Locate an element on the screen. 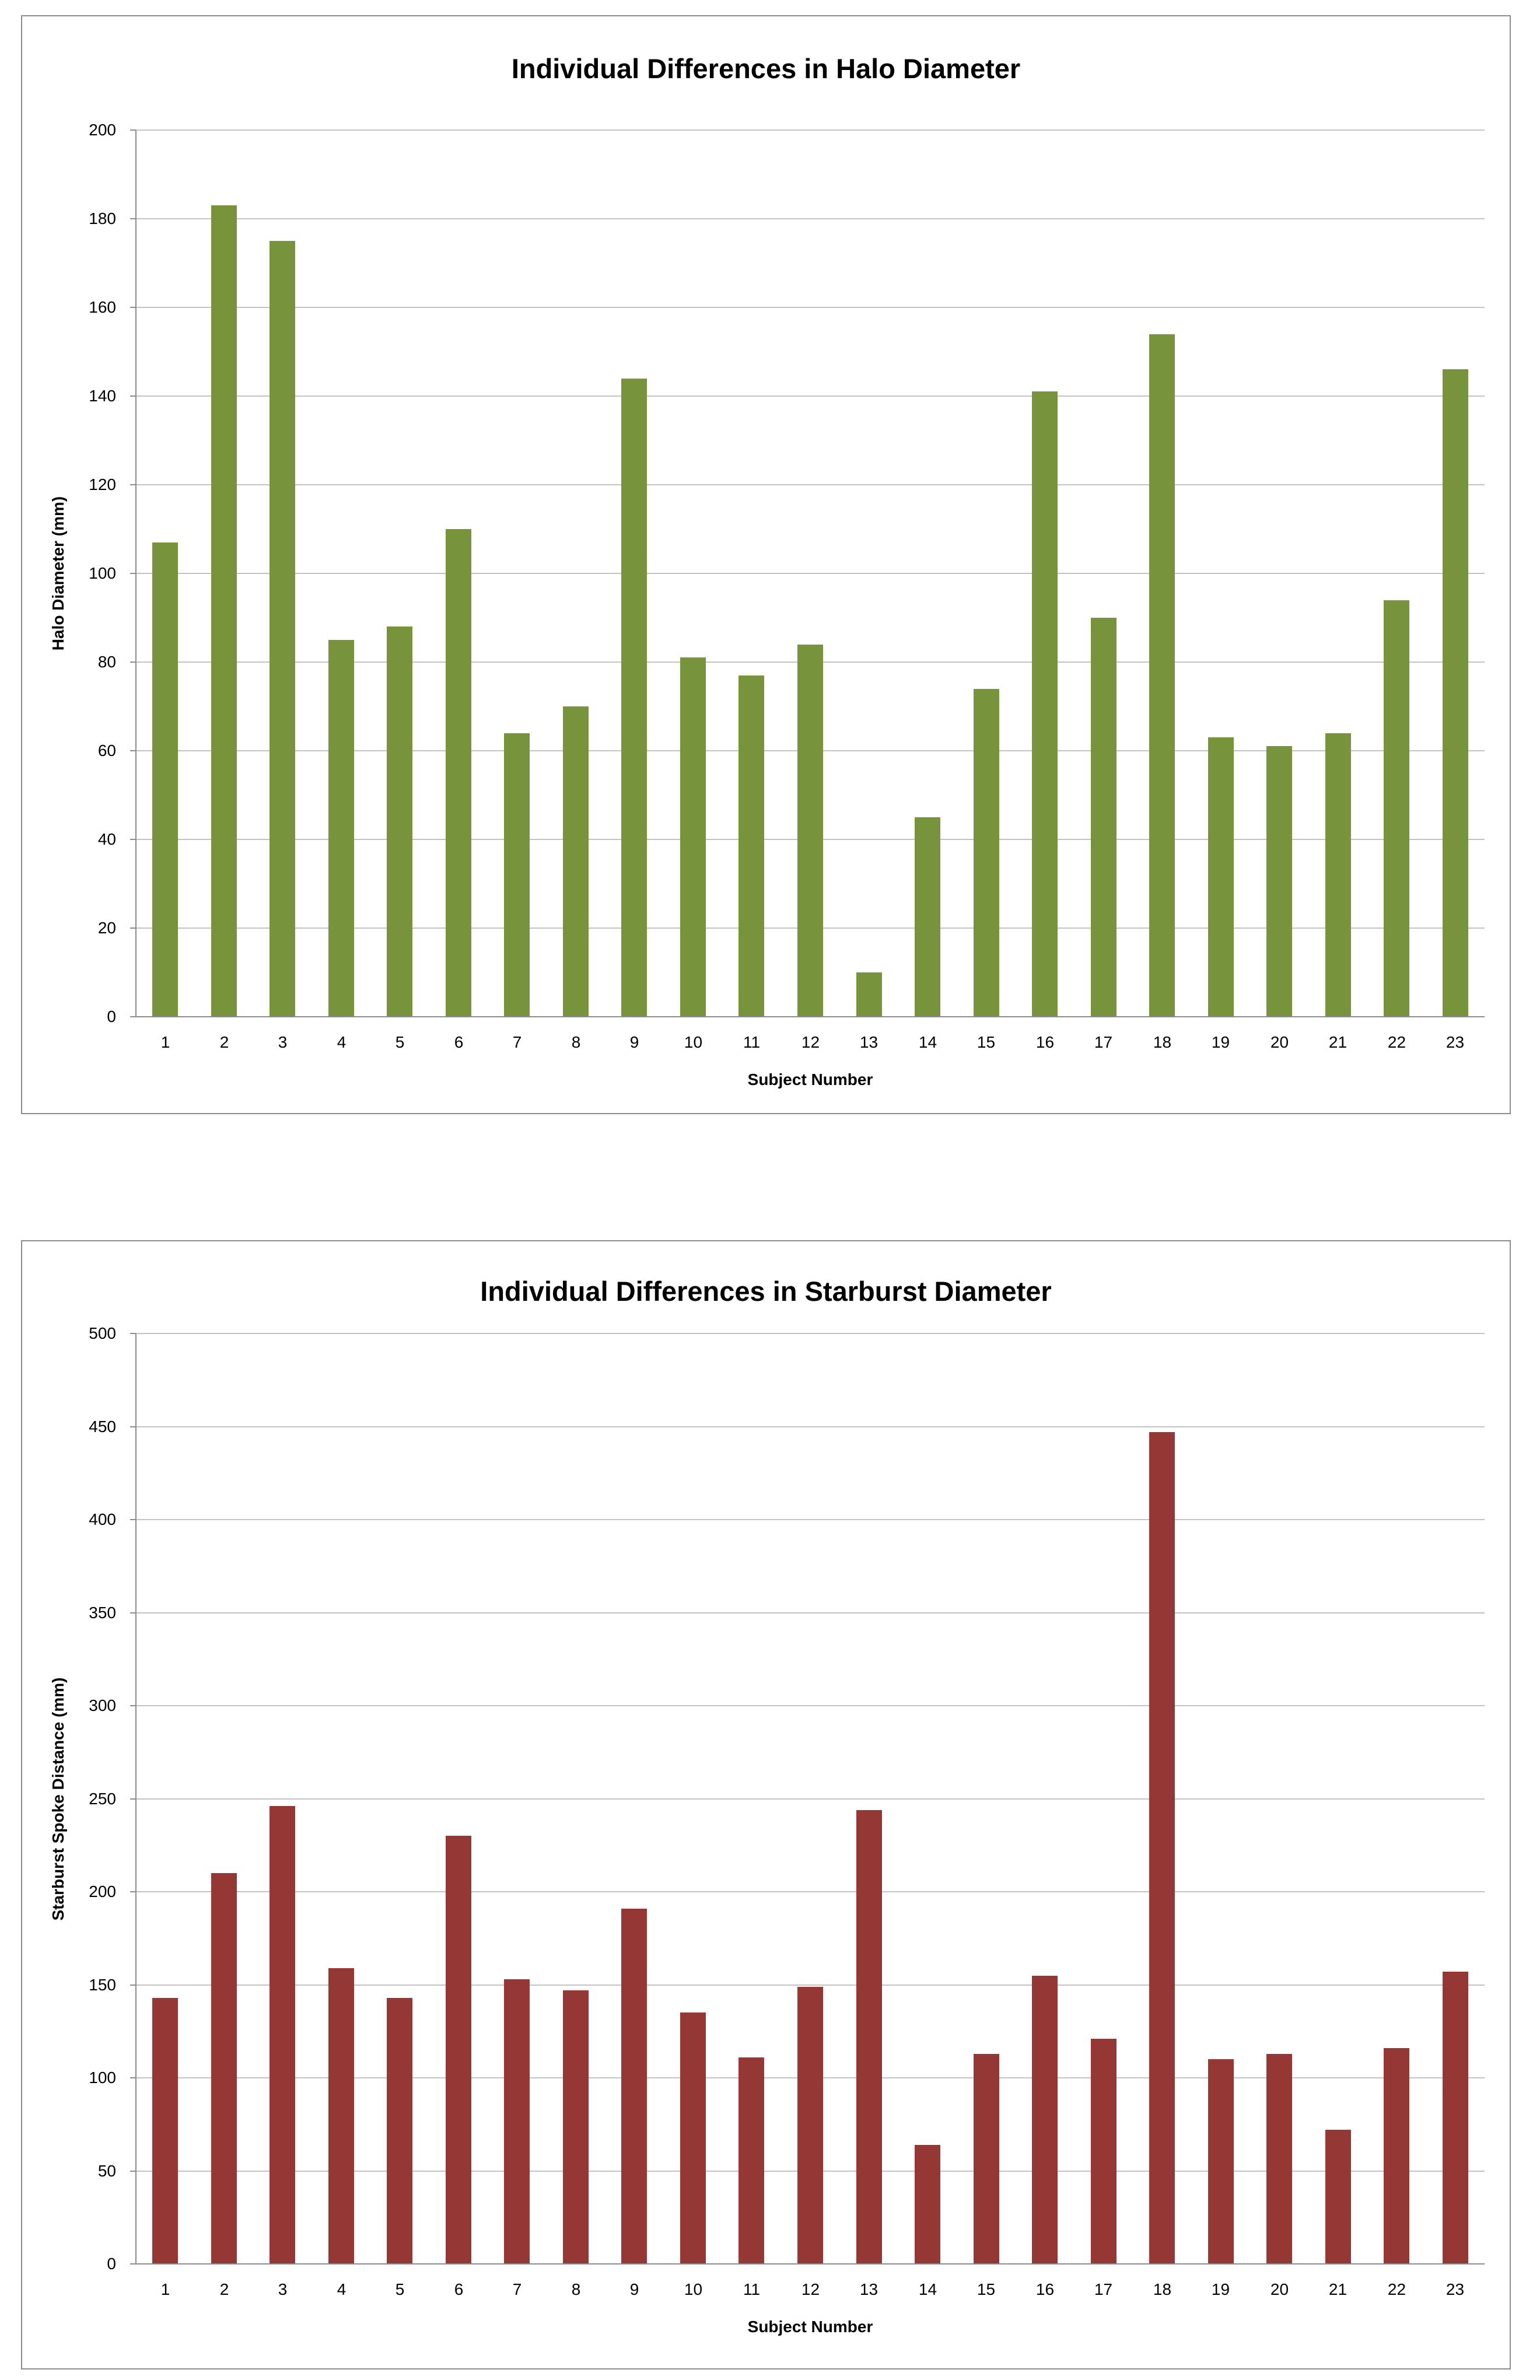  y-tick-label: 180 is located at coordinates (102, 218).